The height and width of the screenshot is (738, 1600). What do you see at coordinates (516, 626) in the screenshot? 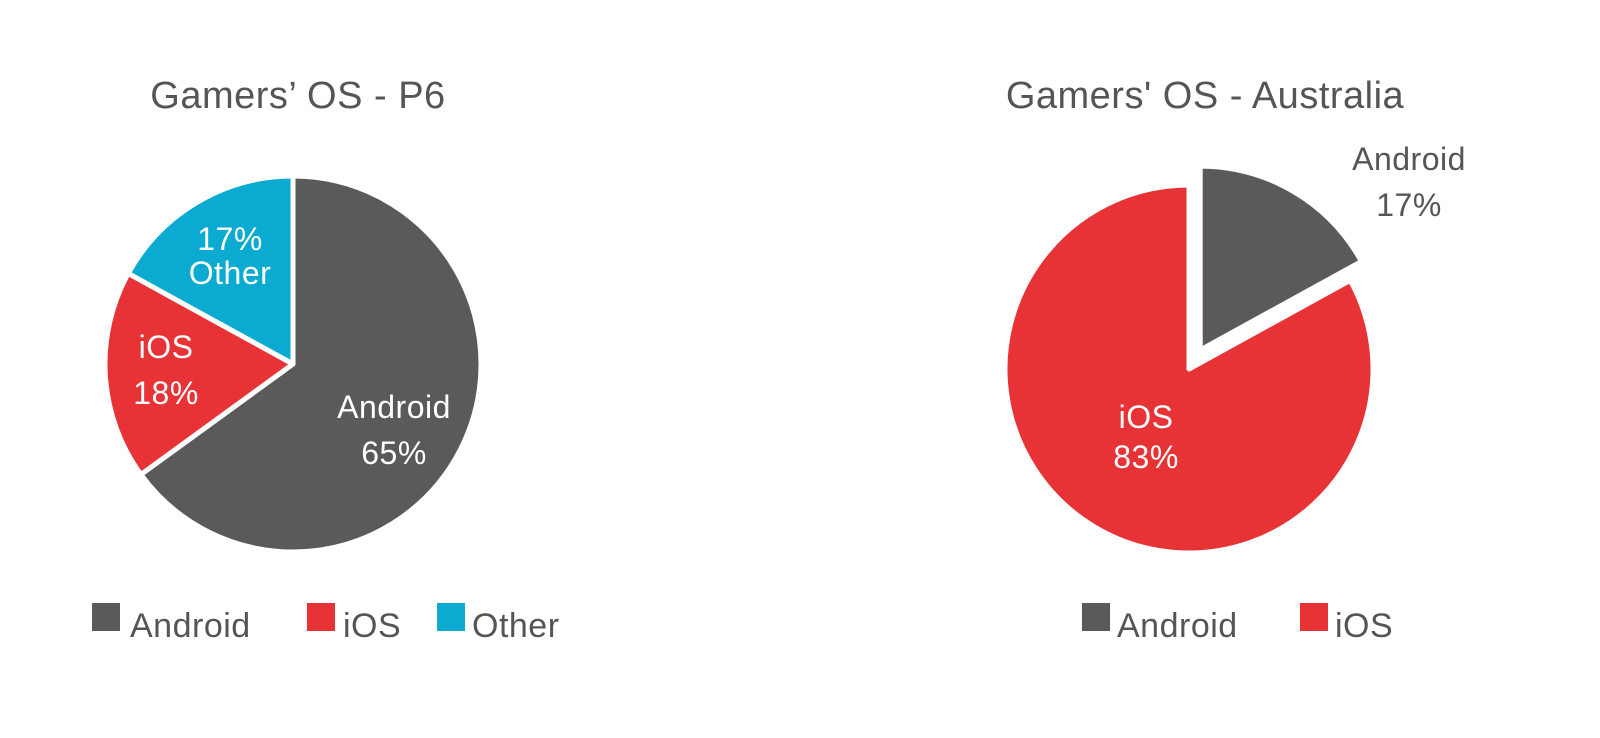
I see `legend-label-other: Other` at bounding box center [516, 626].